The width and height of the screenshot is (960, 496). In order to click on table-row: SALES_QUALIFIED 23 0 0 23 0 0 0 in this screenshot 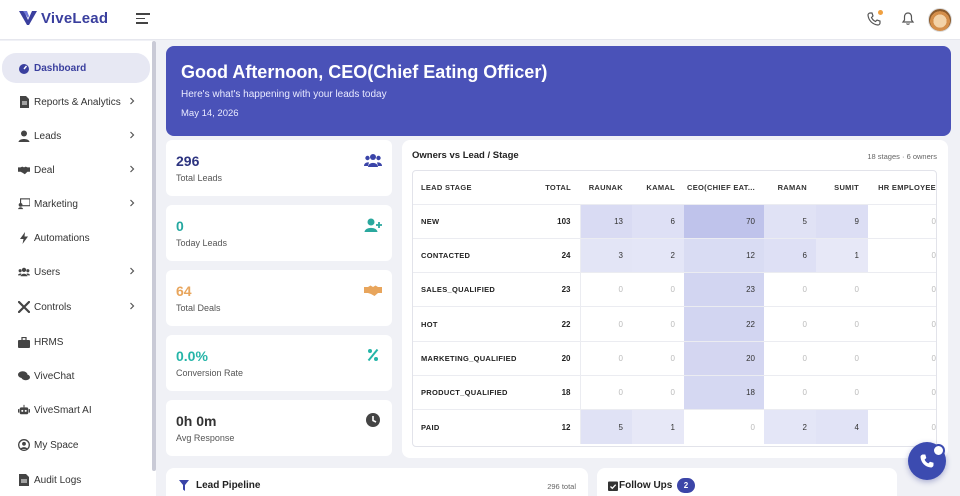, I will do `click(674, 289)`.